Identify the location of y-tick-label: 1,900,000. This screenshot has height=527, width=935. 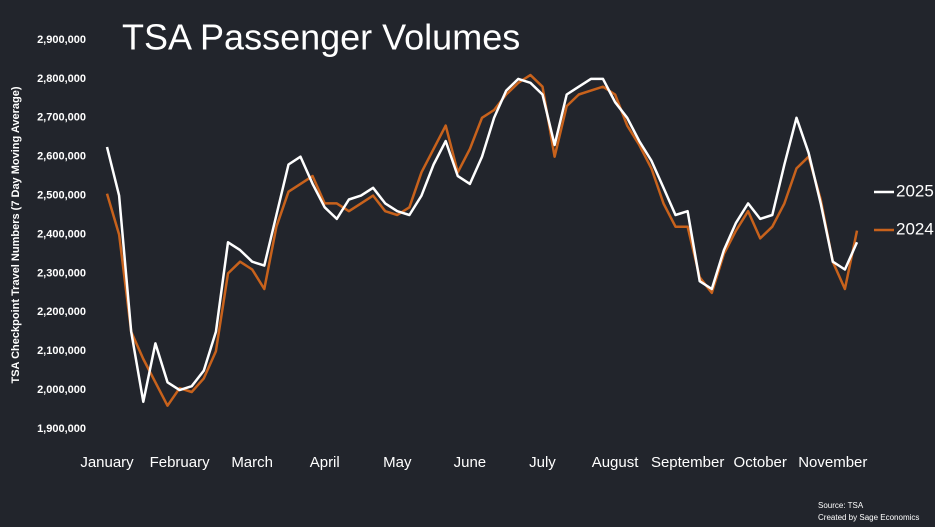
(61, 429).